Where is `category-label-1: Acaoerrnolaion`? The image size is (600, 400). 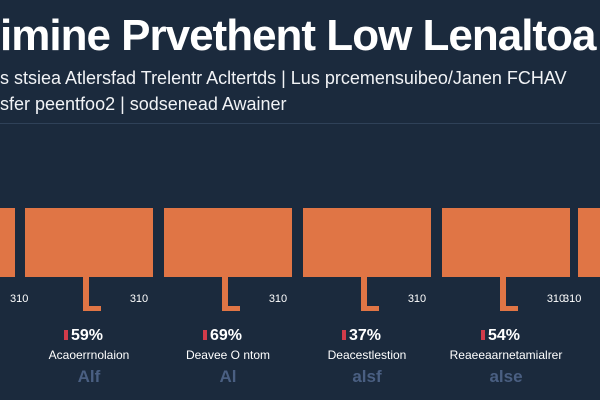
category-label-1: Acaoerrnolaion is located at coordinates (89, 355).